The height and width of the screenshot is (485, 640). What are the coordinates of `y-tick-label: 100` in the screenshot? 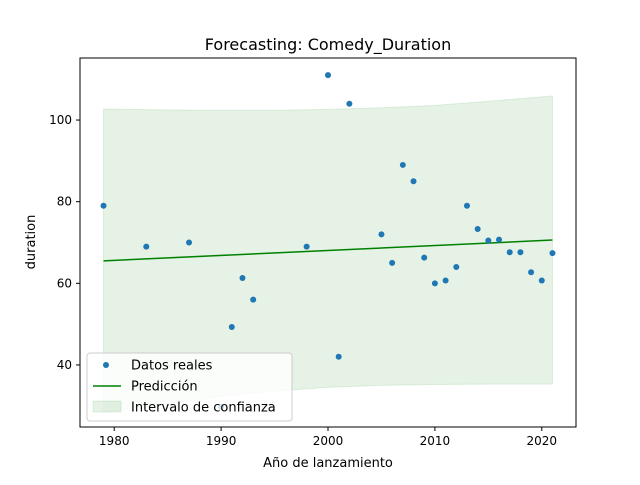 It's located at (60, 120).